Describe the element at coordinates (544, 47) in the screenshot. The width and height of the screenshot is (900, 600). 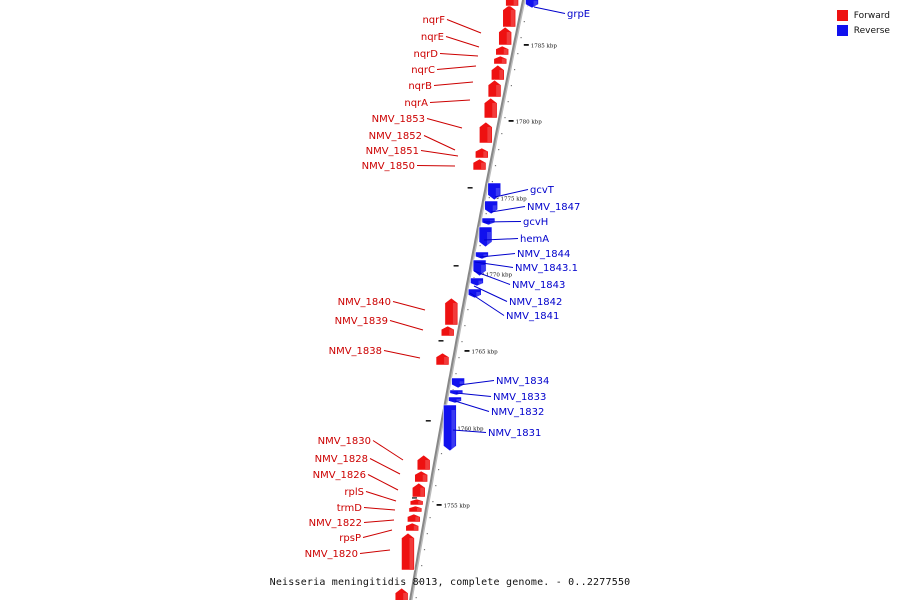
I see `scale-mark-label: 1785 kbp` at that location.